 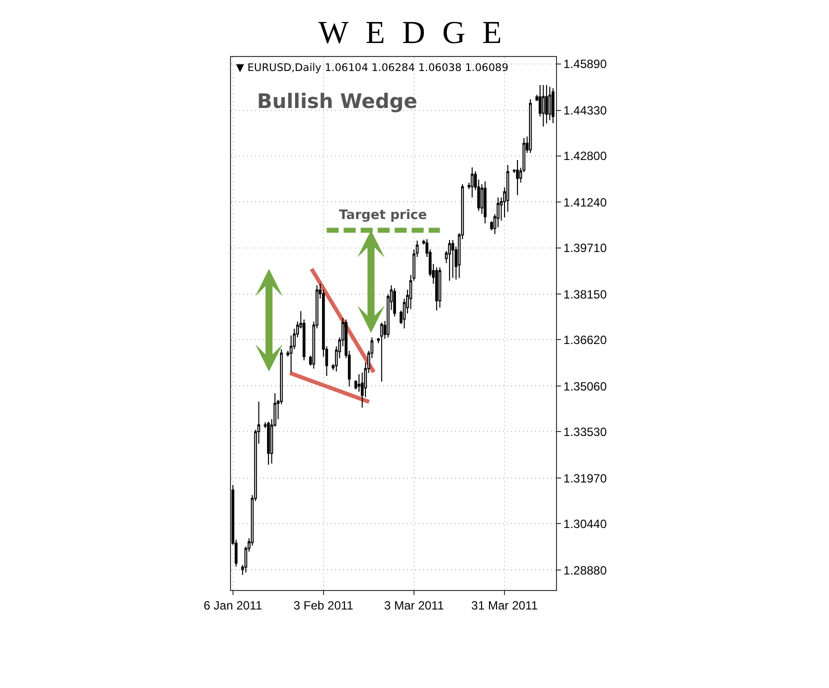 I want to click on y-tick-label: 1.39710, so click(x=585, y=247).